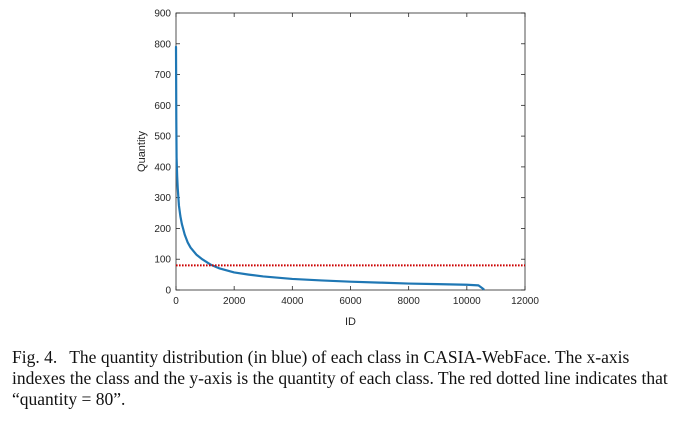 The image size is (680, 423). I want to click on figure-number: Fig. 4., so click(35, 357).